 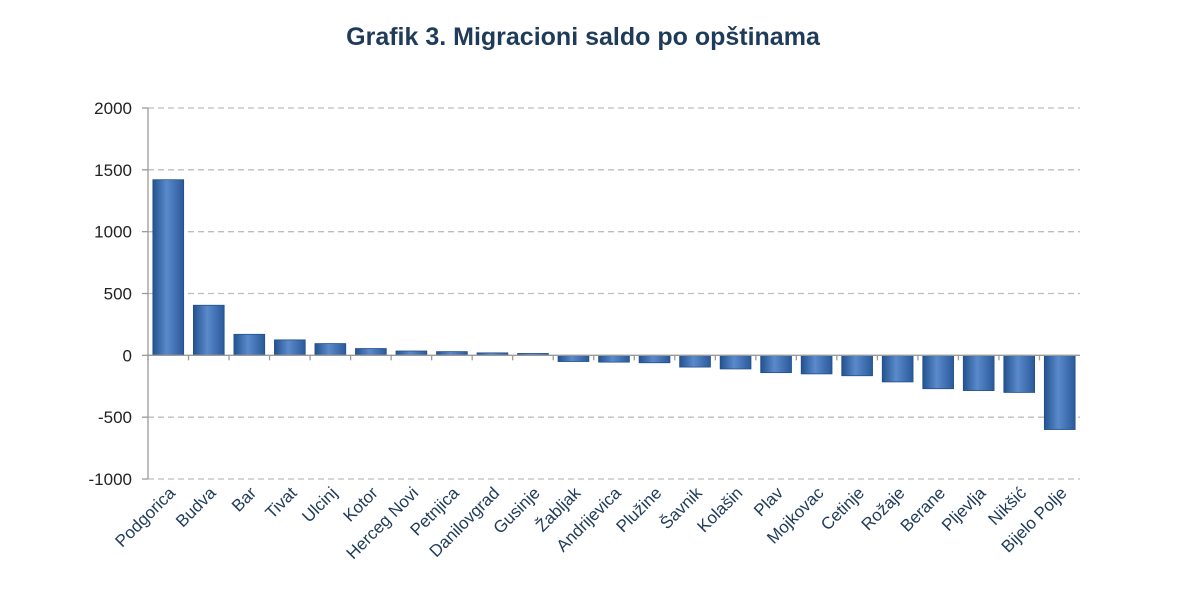 I want to click on bar-ulcinj, so click(x=330, y=349).